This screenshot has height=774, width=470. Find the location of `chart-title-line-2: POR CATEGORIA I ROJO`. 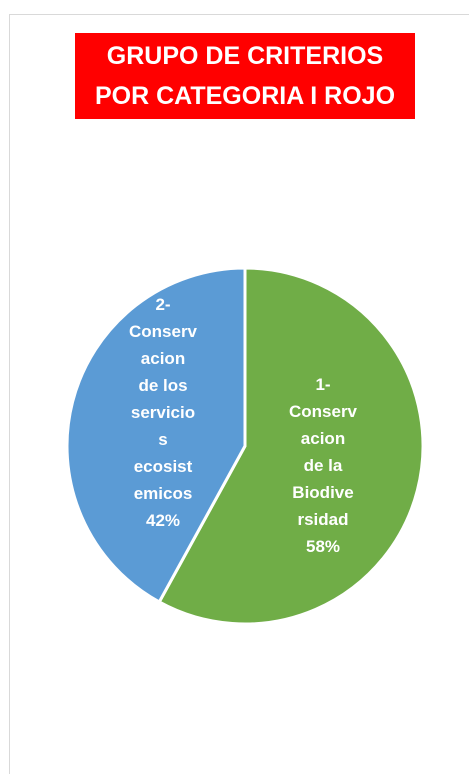

chart-title-line-2: POR CATEGORIA I ROJO is located at coordinates (245, 96).